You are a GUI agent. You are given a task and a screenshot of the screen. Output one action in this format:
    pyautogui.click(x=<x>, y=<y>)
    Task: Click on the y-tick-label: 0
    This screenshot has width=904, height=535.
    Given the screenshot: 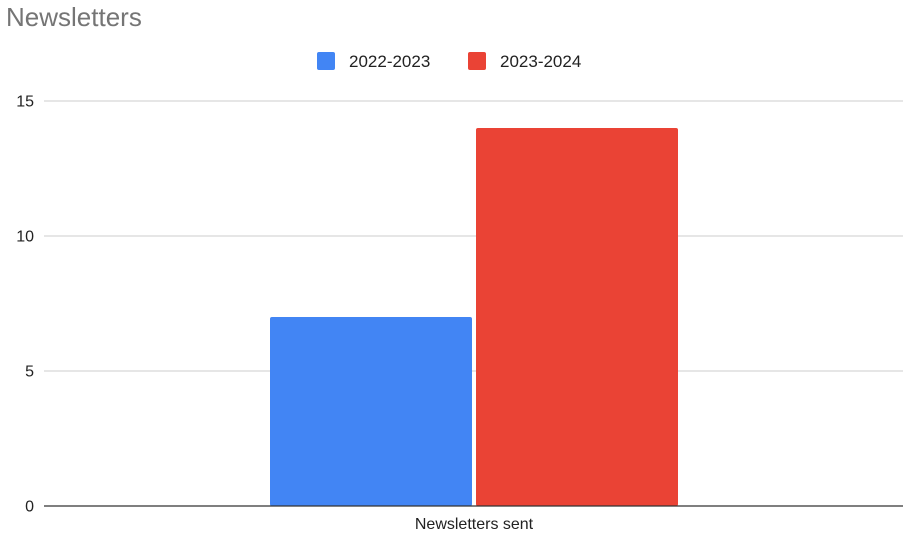 What is the action you would take?
    pyautogui.click(x=29, y=507)
    